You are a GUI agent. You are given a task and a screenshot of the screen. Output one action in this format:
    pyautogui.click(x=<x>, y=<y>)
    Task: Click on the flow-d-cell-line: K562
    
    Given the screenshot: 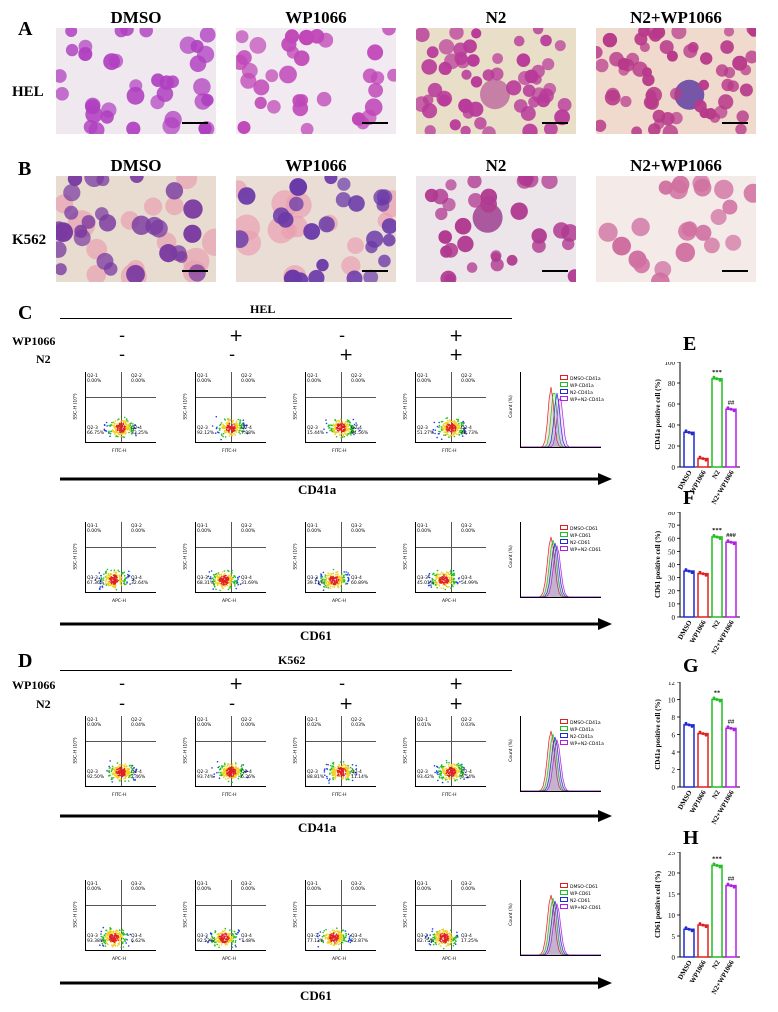 What is the action you would take?
    pyautogui.click(x=292, y=660)
    